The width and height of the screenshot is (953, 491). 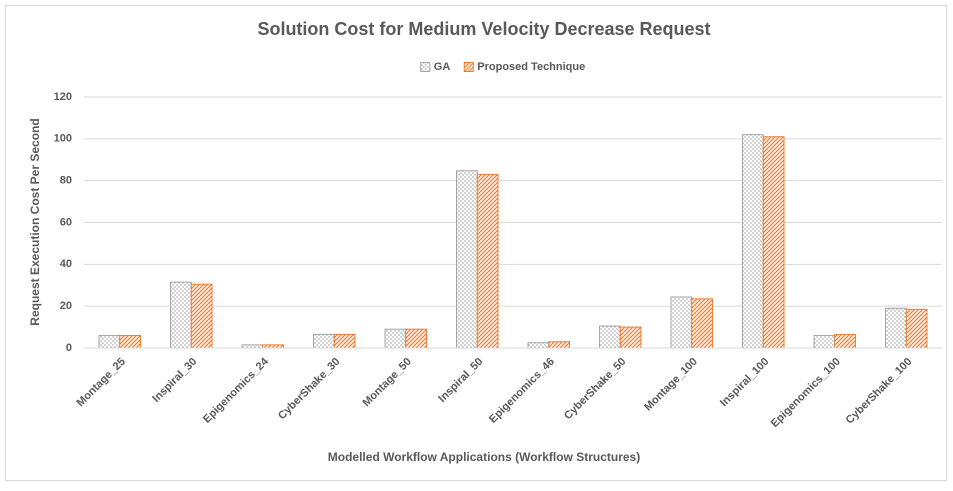 I want to click on y-axis-title: Request Execution Cost Per Second, so click(x=35, y=221).